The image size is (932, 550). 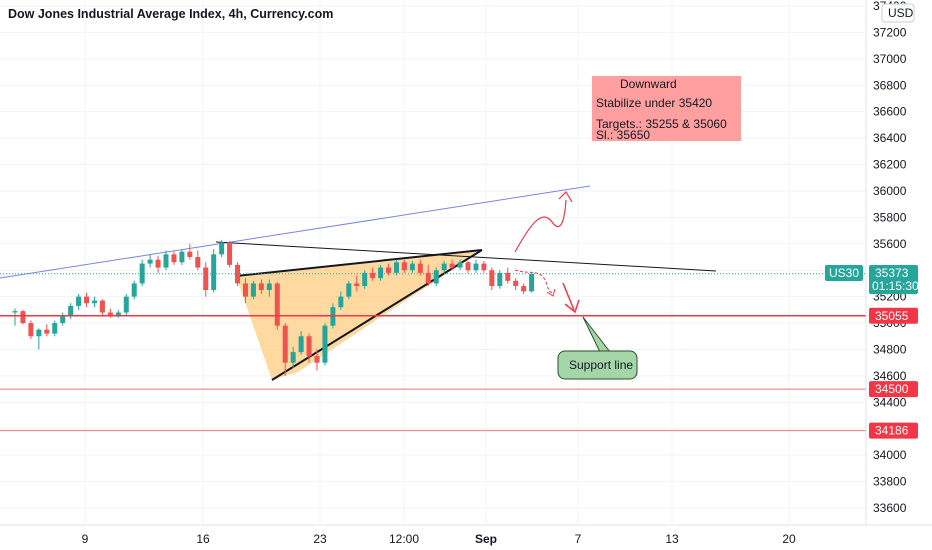 What do you see at coordinates (568, 296) in the screenshot?
I see `drop-arrow-line` at bounding box center [568, 296].